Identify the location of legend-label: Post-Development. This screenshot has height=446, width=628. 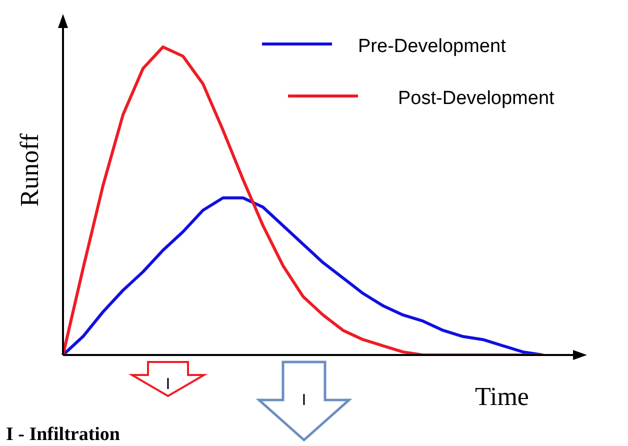
(477, 98).